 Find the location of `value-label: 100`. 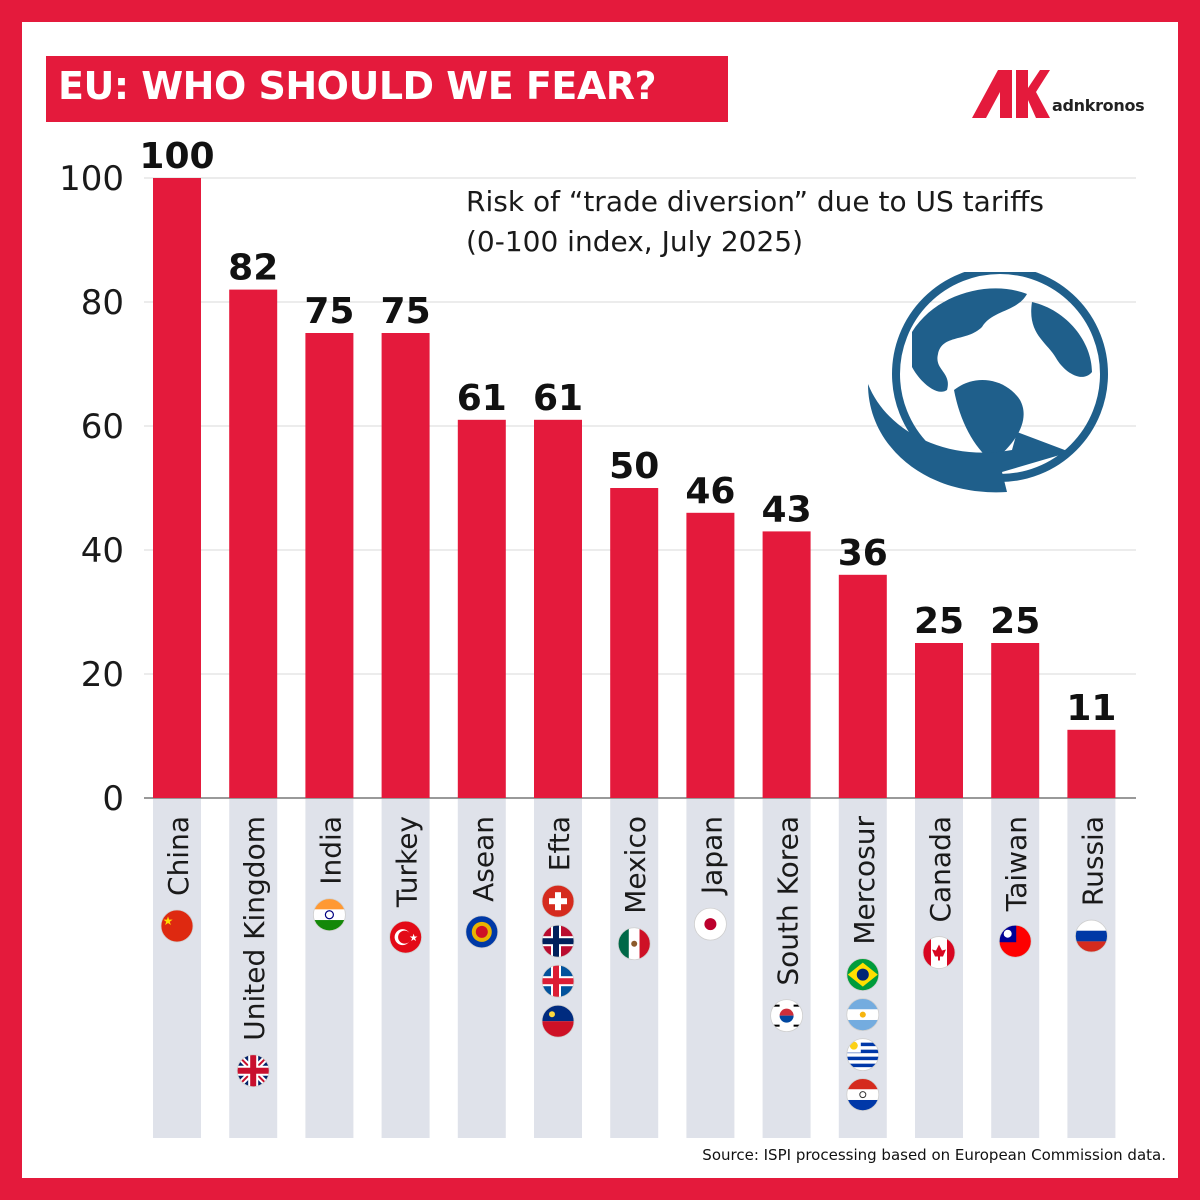

value-label: 100 is located at coordinates (176, 156).